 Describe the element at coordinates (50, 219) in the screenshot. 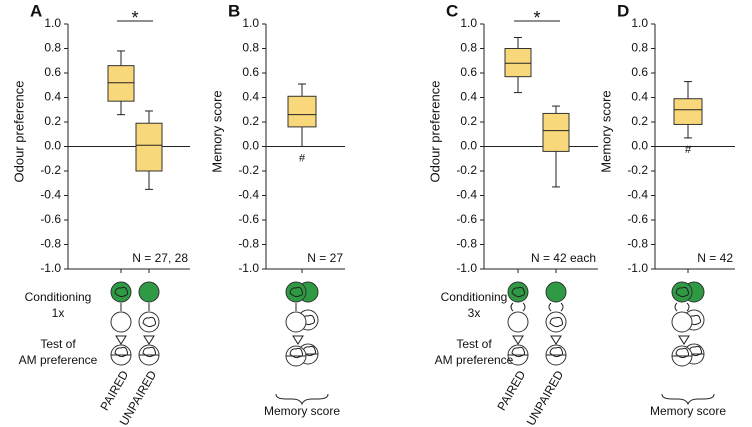

I see `y-tick-label: -0.6` at that location.